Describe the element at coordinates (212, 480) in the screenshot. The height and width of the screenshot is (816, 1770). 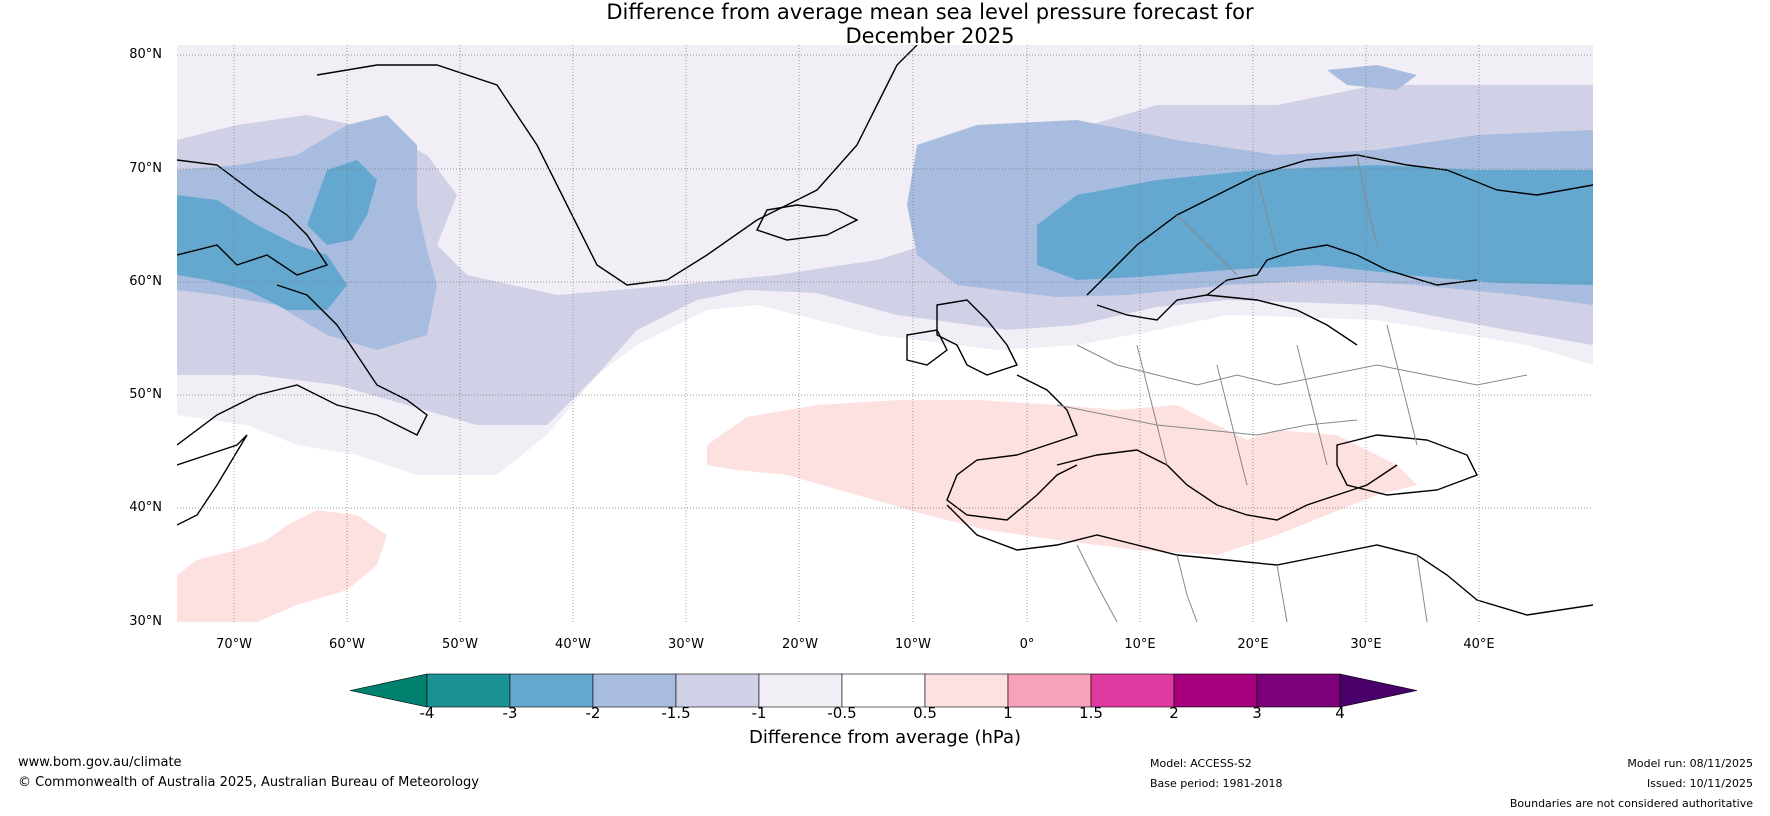
I see `north-america-east` at that location.